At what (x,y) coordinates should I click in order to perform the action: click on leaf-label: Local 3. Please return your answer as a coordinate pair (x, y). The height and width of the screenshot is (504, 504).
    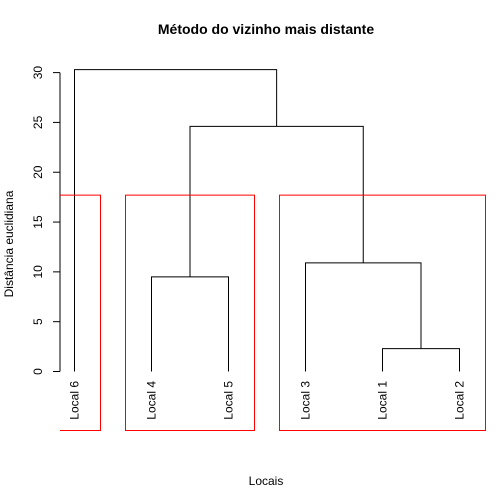
    Looking at the image, I should click on (306, 400).